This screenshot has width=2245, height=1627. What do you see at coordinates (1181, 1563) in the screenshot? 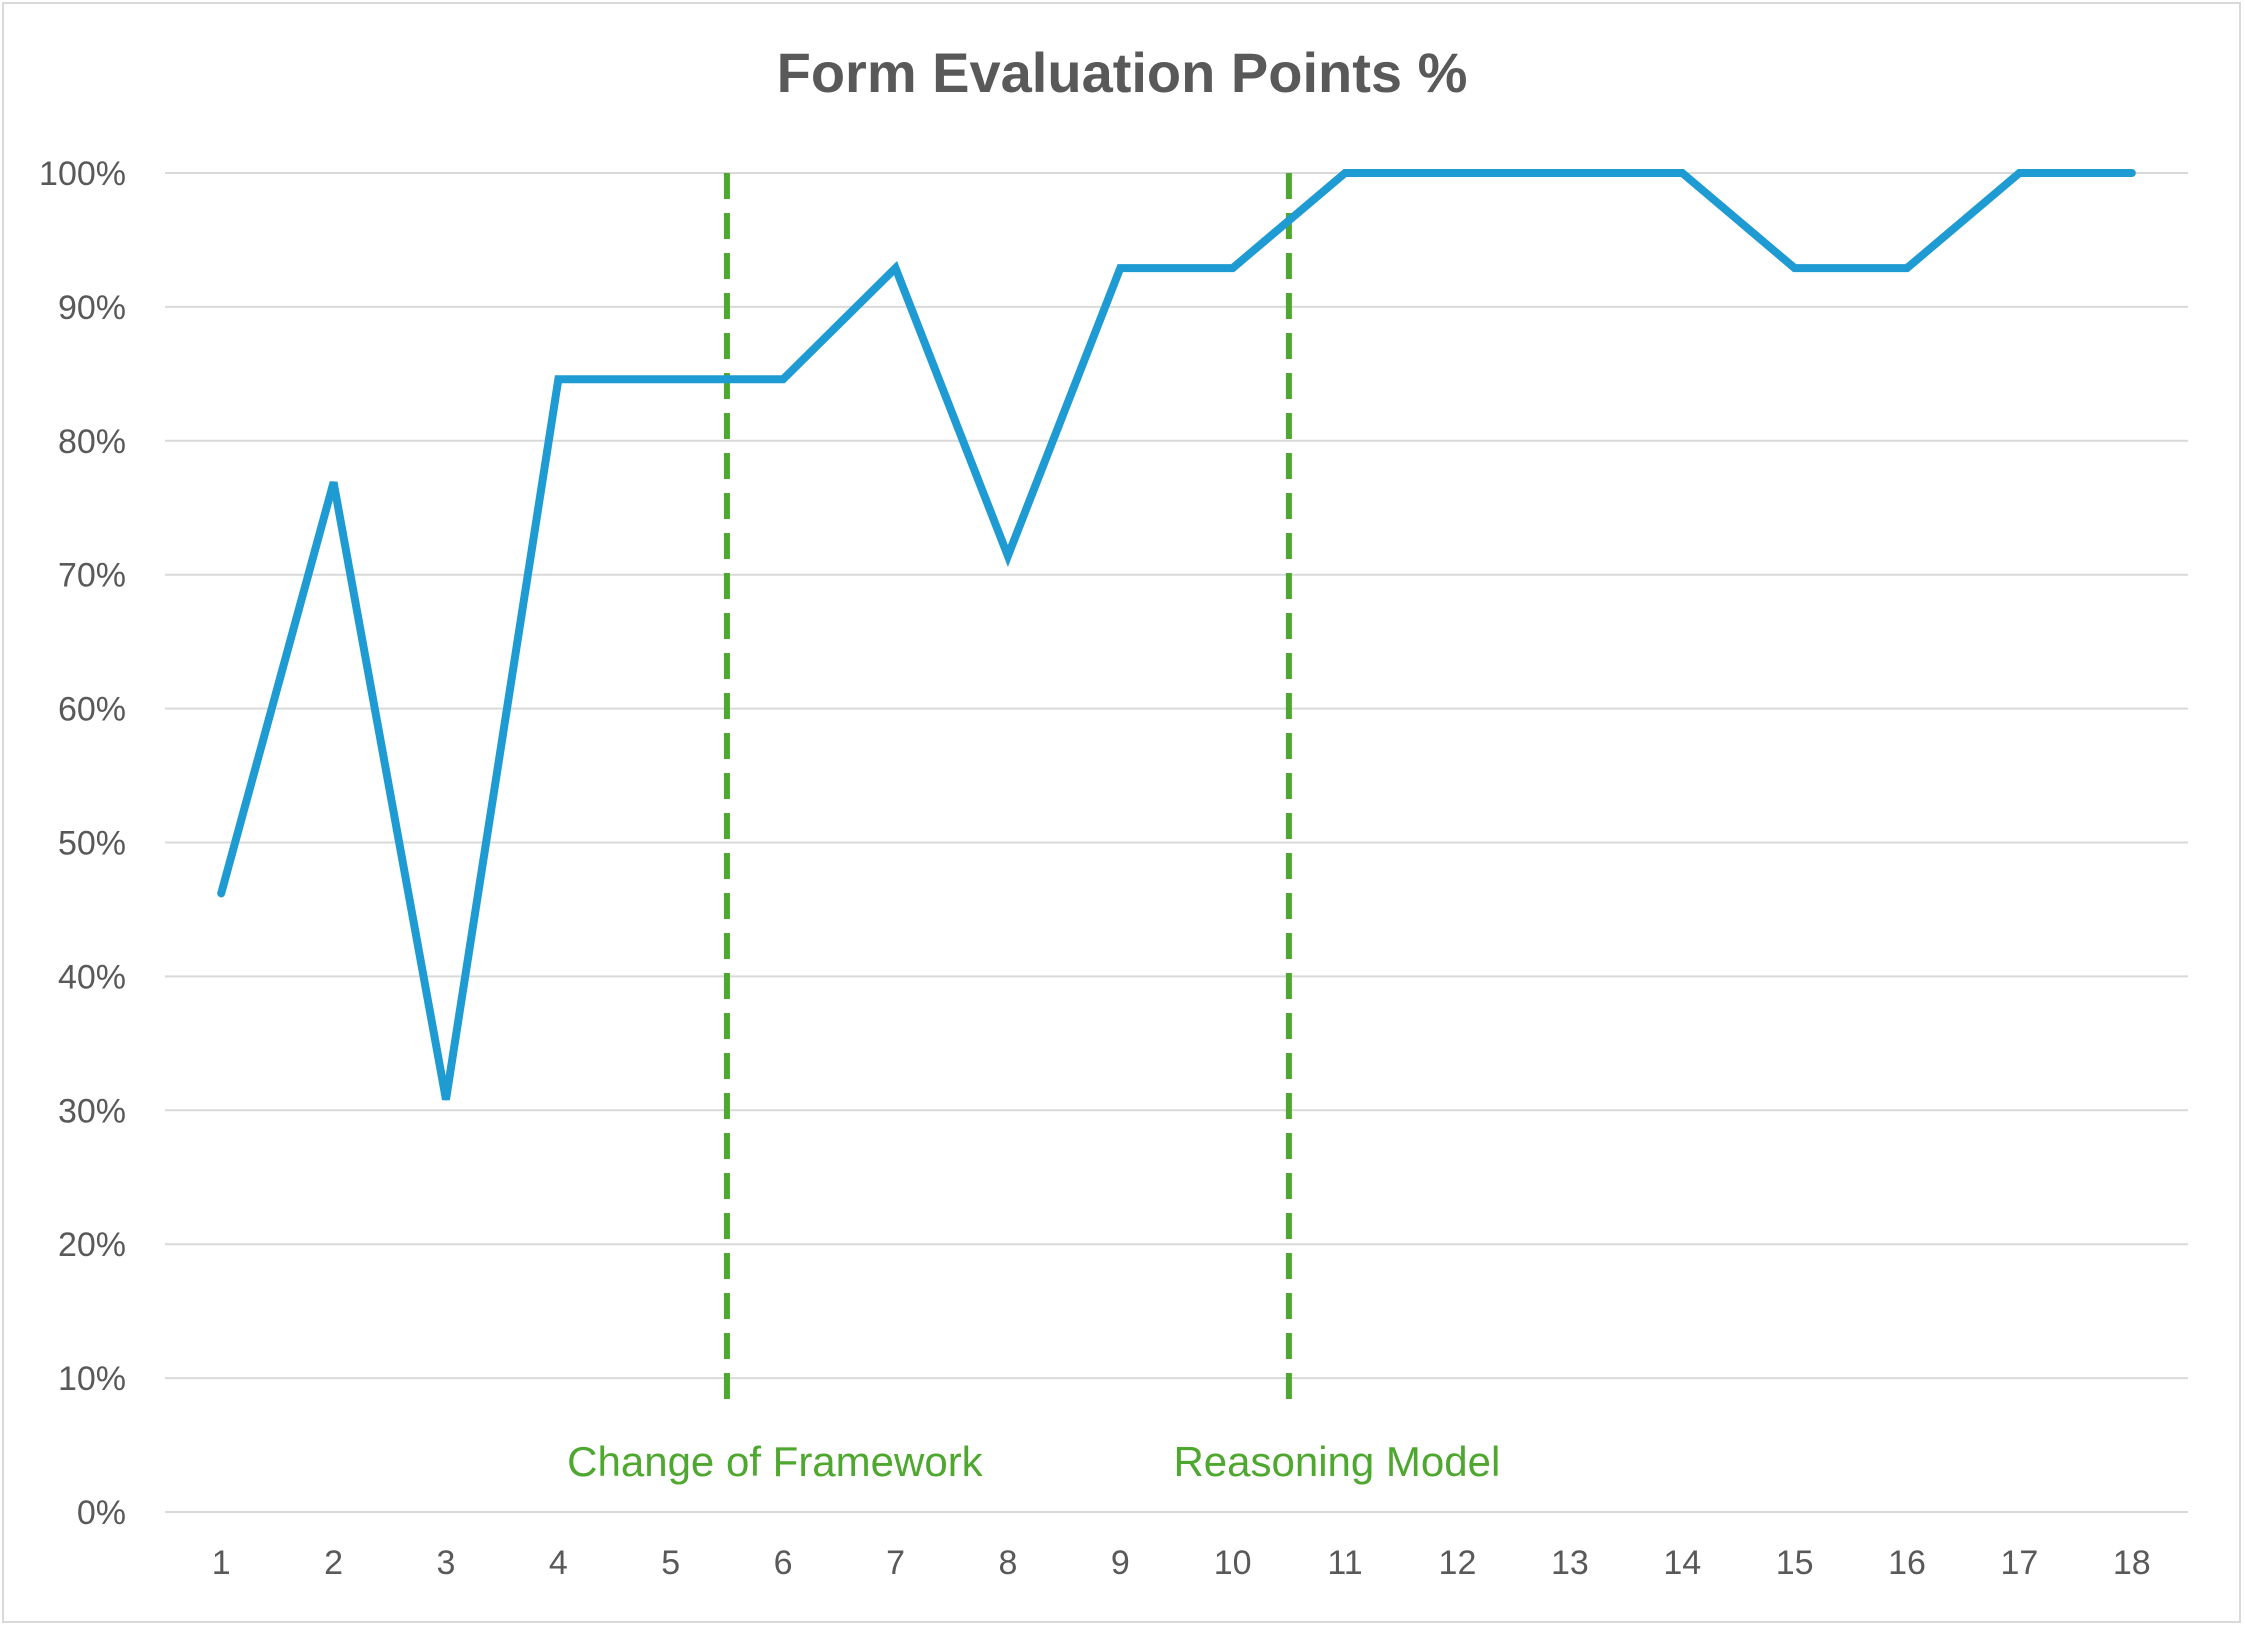
I see `x-axis-ticks: 1 2 3 4 5 6 7 8 9 10 11 12 13 14 15 16 17 18` at bounding box center [1181, 1563].